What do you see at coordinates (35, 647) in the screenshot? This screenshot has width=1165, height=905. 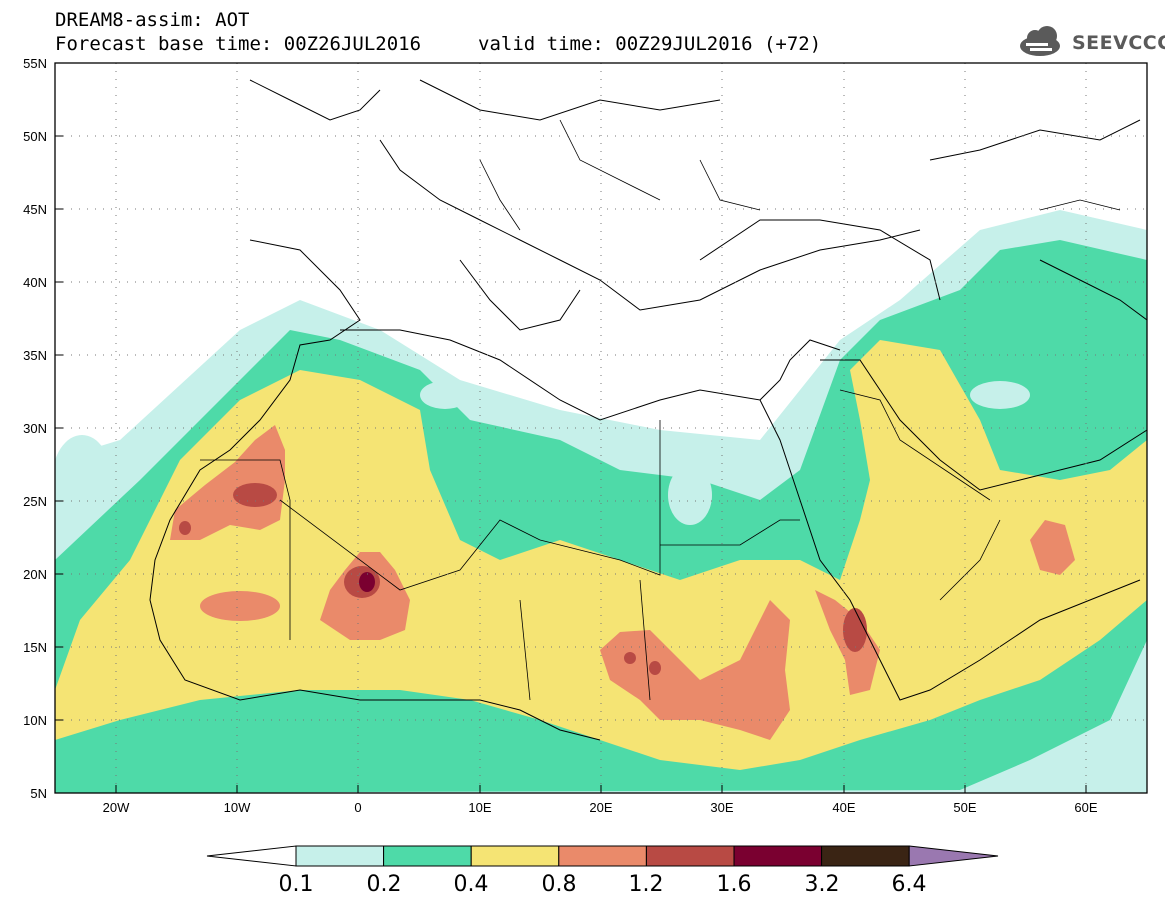 I see `lat-label: 15N` at bounding box center [35, 647].